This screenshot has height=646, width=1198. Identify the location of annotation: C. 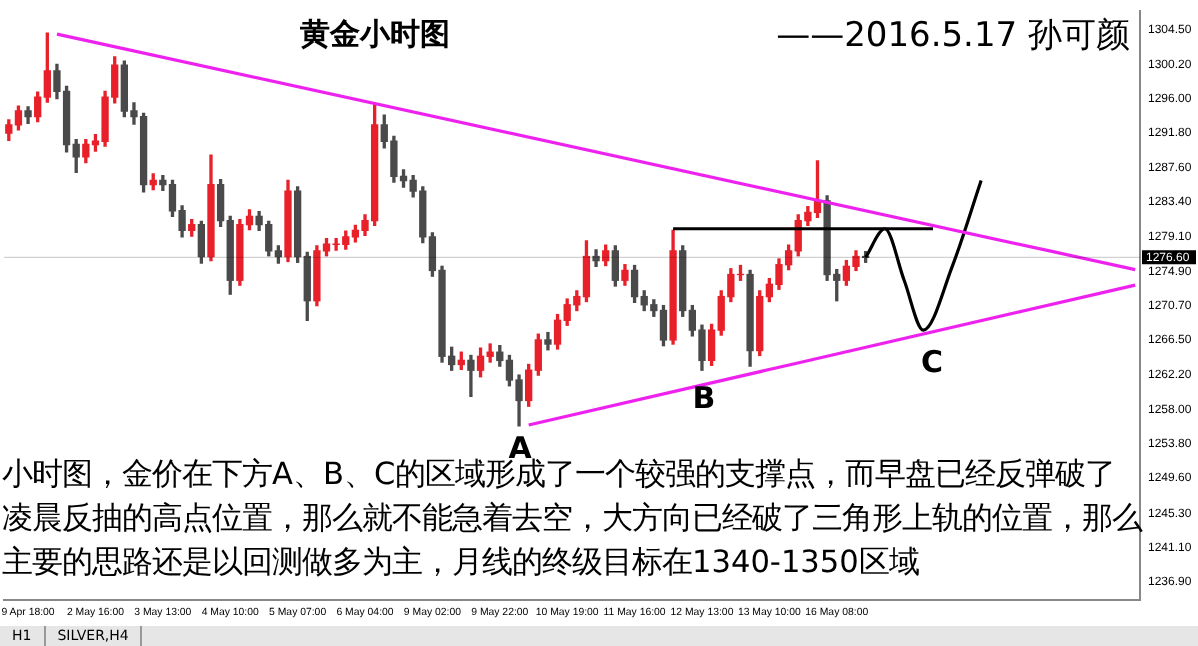
(932, 362).